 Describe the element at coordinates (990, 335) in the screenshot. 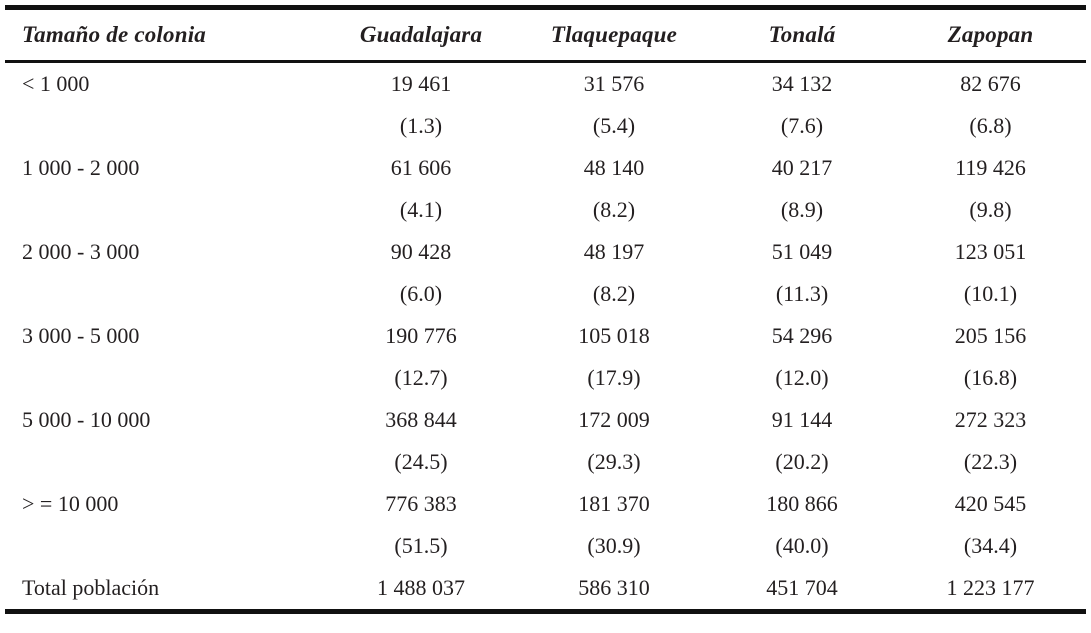

I see `population-value-cell: 205 156` at that location.